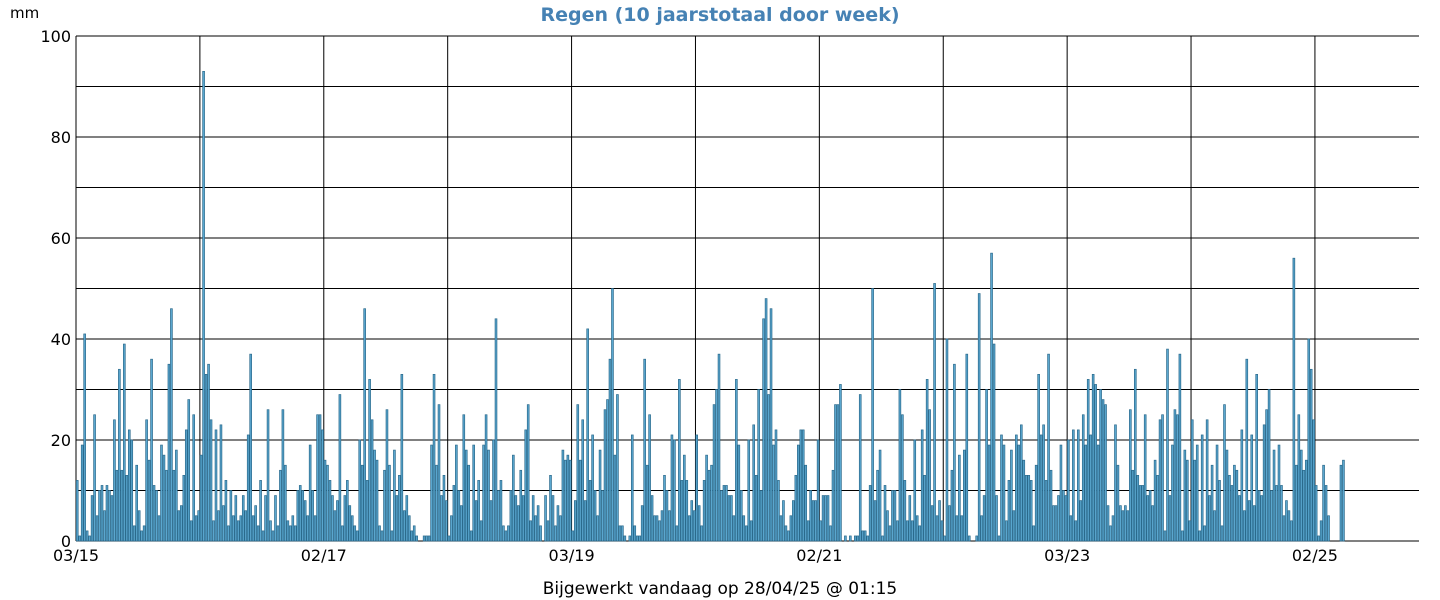 Image resolution: width=1440 pixels, height=600 pixels. What do you see at coordinates (720, 589) in the screenshot?
I see `updated-footer: Bijgewerkt vandaag op 28/04/25 @ 01:15` at bounding box center [720, 589].